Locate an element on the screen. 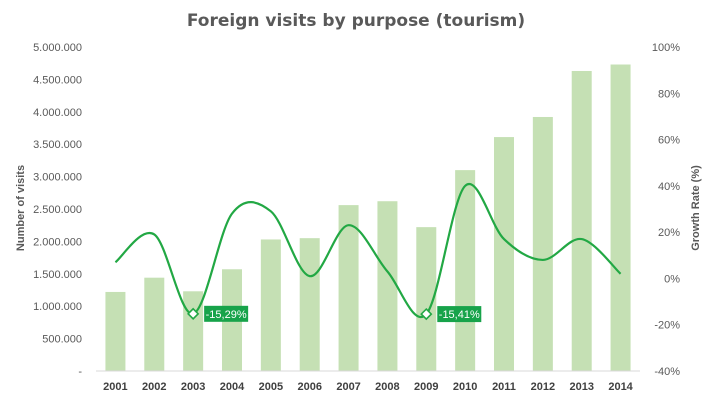  x-tick-label: 2011 is located at coordinates (504, 387).